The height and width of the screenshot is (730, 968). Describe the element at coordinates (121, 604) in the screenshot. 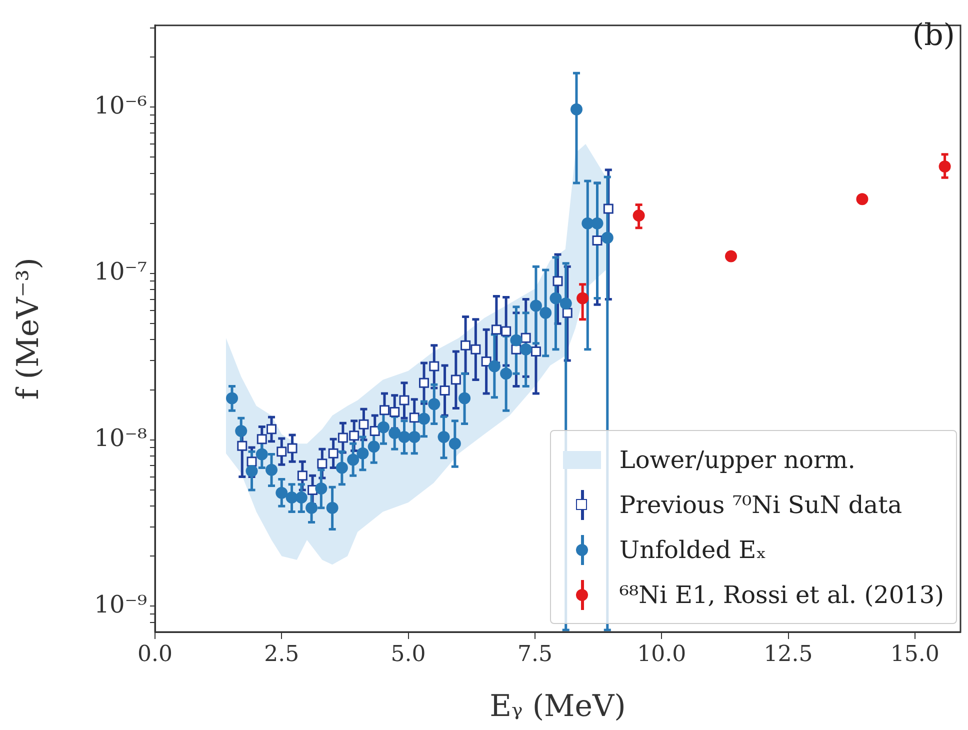

I see `y-tick-label: 10⁻⁹` at that location.